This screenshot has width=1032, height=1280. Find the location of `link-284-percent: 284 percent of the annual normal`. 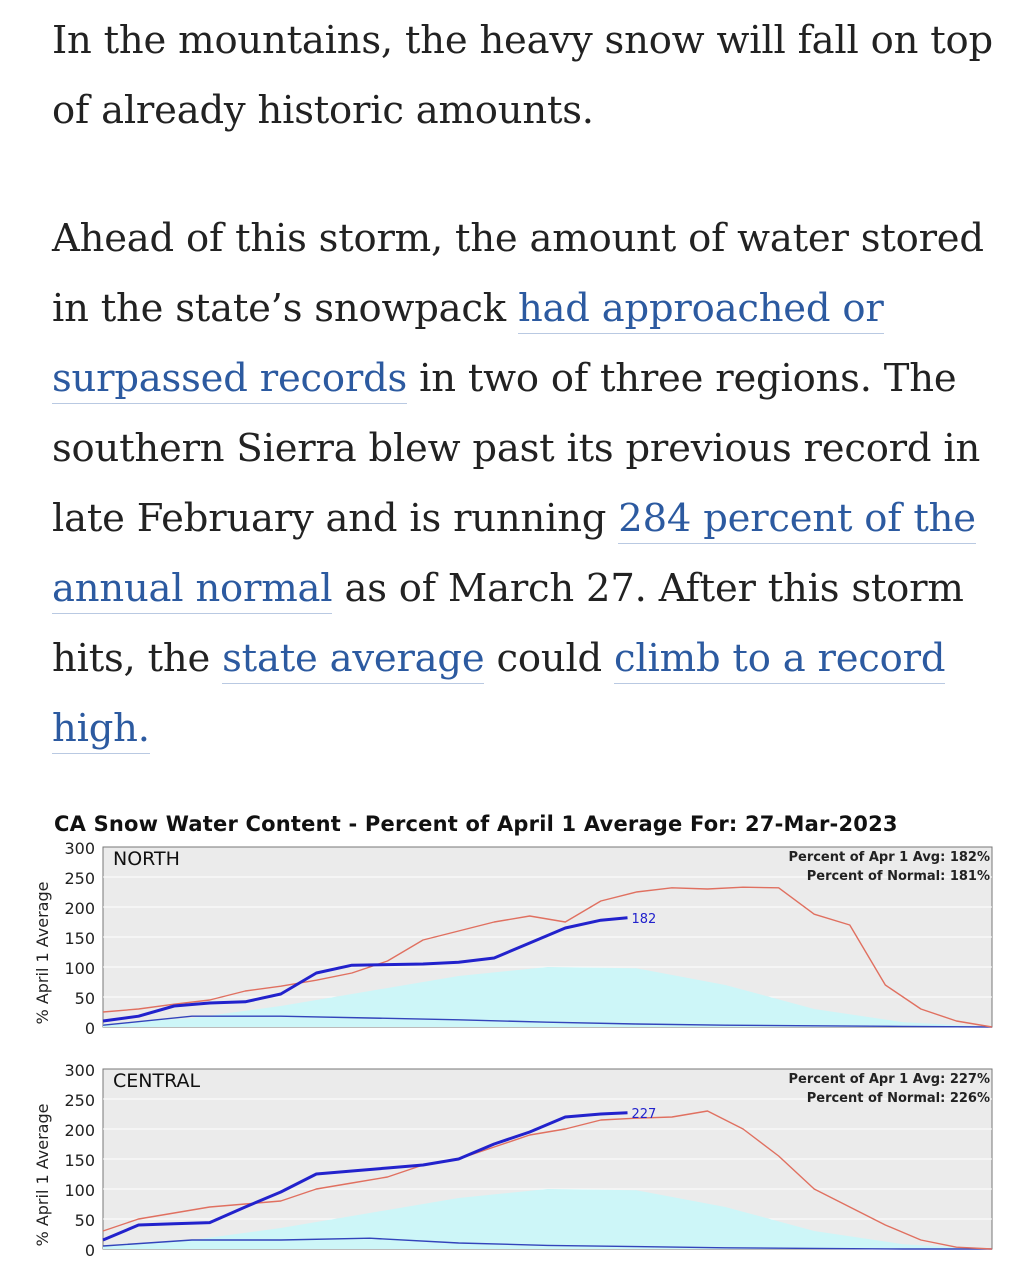

link-284-percent: 284 percent of the annual normal is located at coordinates (514, 555).